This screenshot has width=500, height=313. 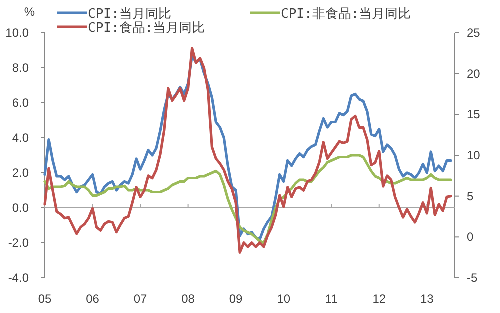 I want to click on x-tick-label: 07, so click(x=141, y=299).